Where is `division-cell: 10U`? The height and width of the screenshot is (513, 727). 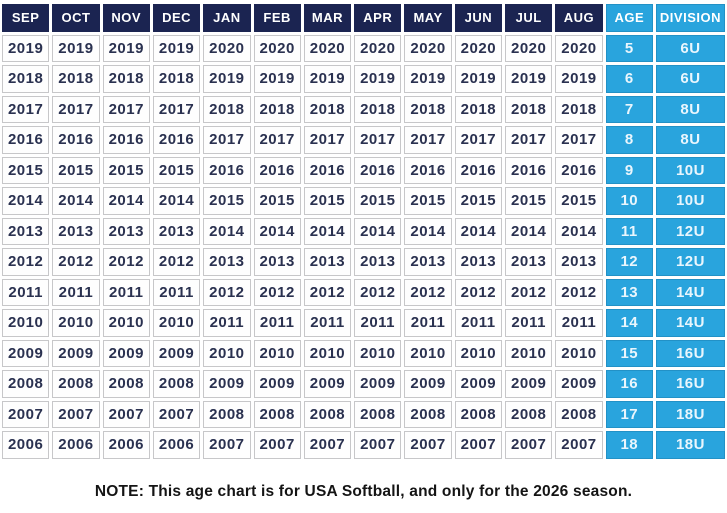
division-cell: 10U is located at coordinates (690, 201).